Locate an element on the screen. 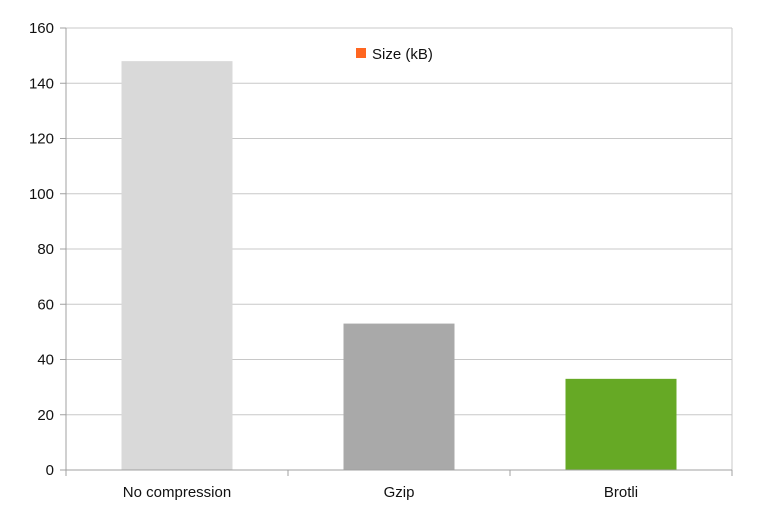 The image size is (772, 512). y-tick-labels: 0 20 40 60 80 100 120 140 160 is located at coordinates (41, 249).